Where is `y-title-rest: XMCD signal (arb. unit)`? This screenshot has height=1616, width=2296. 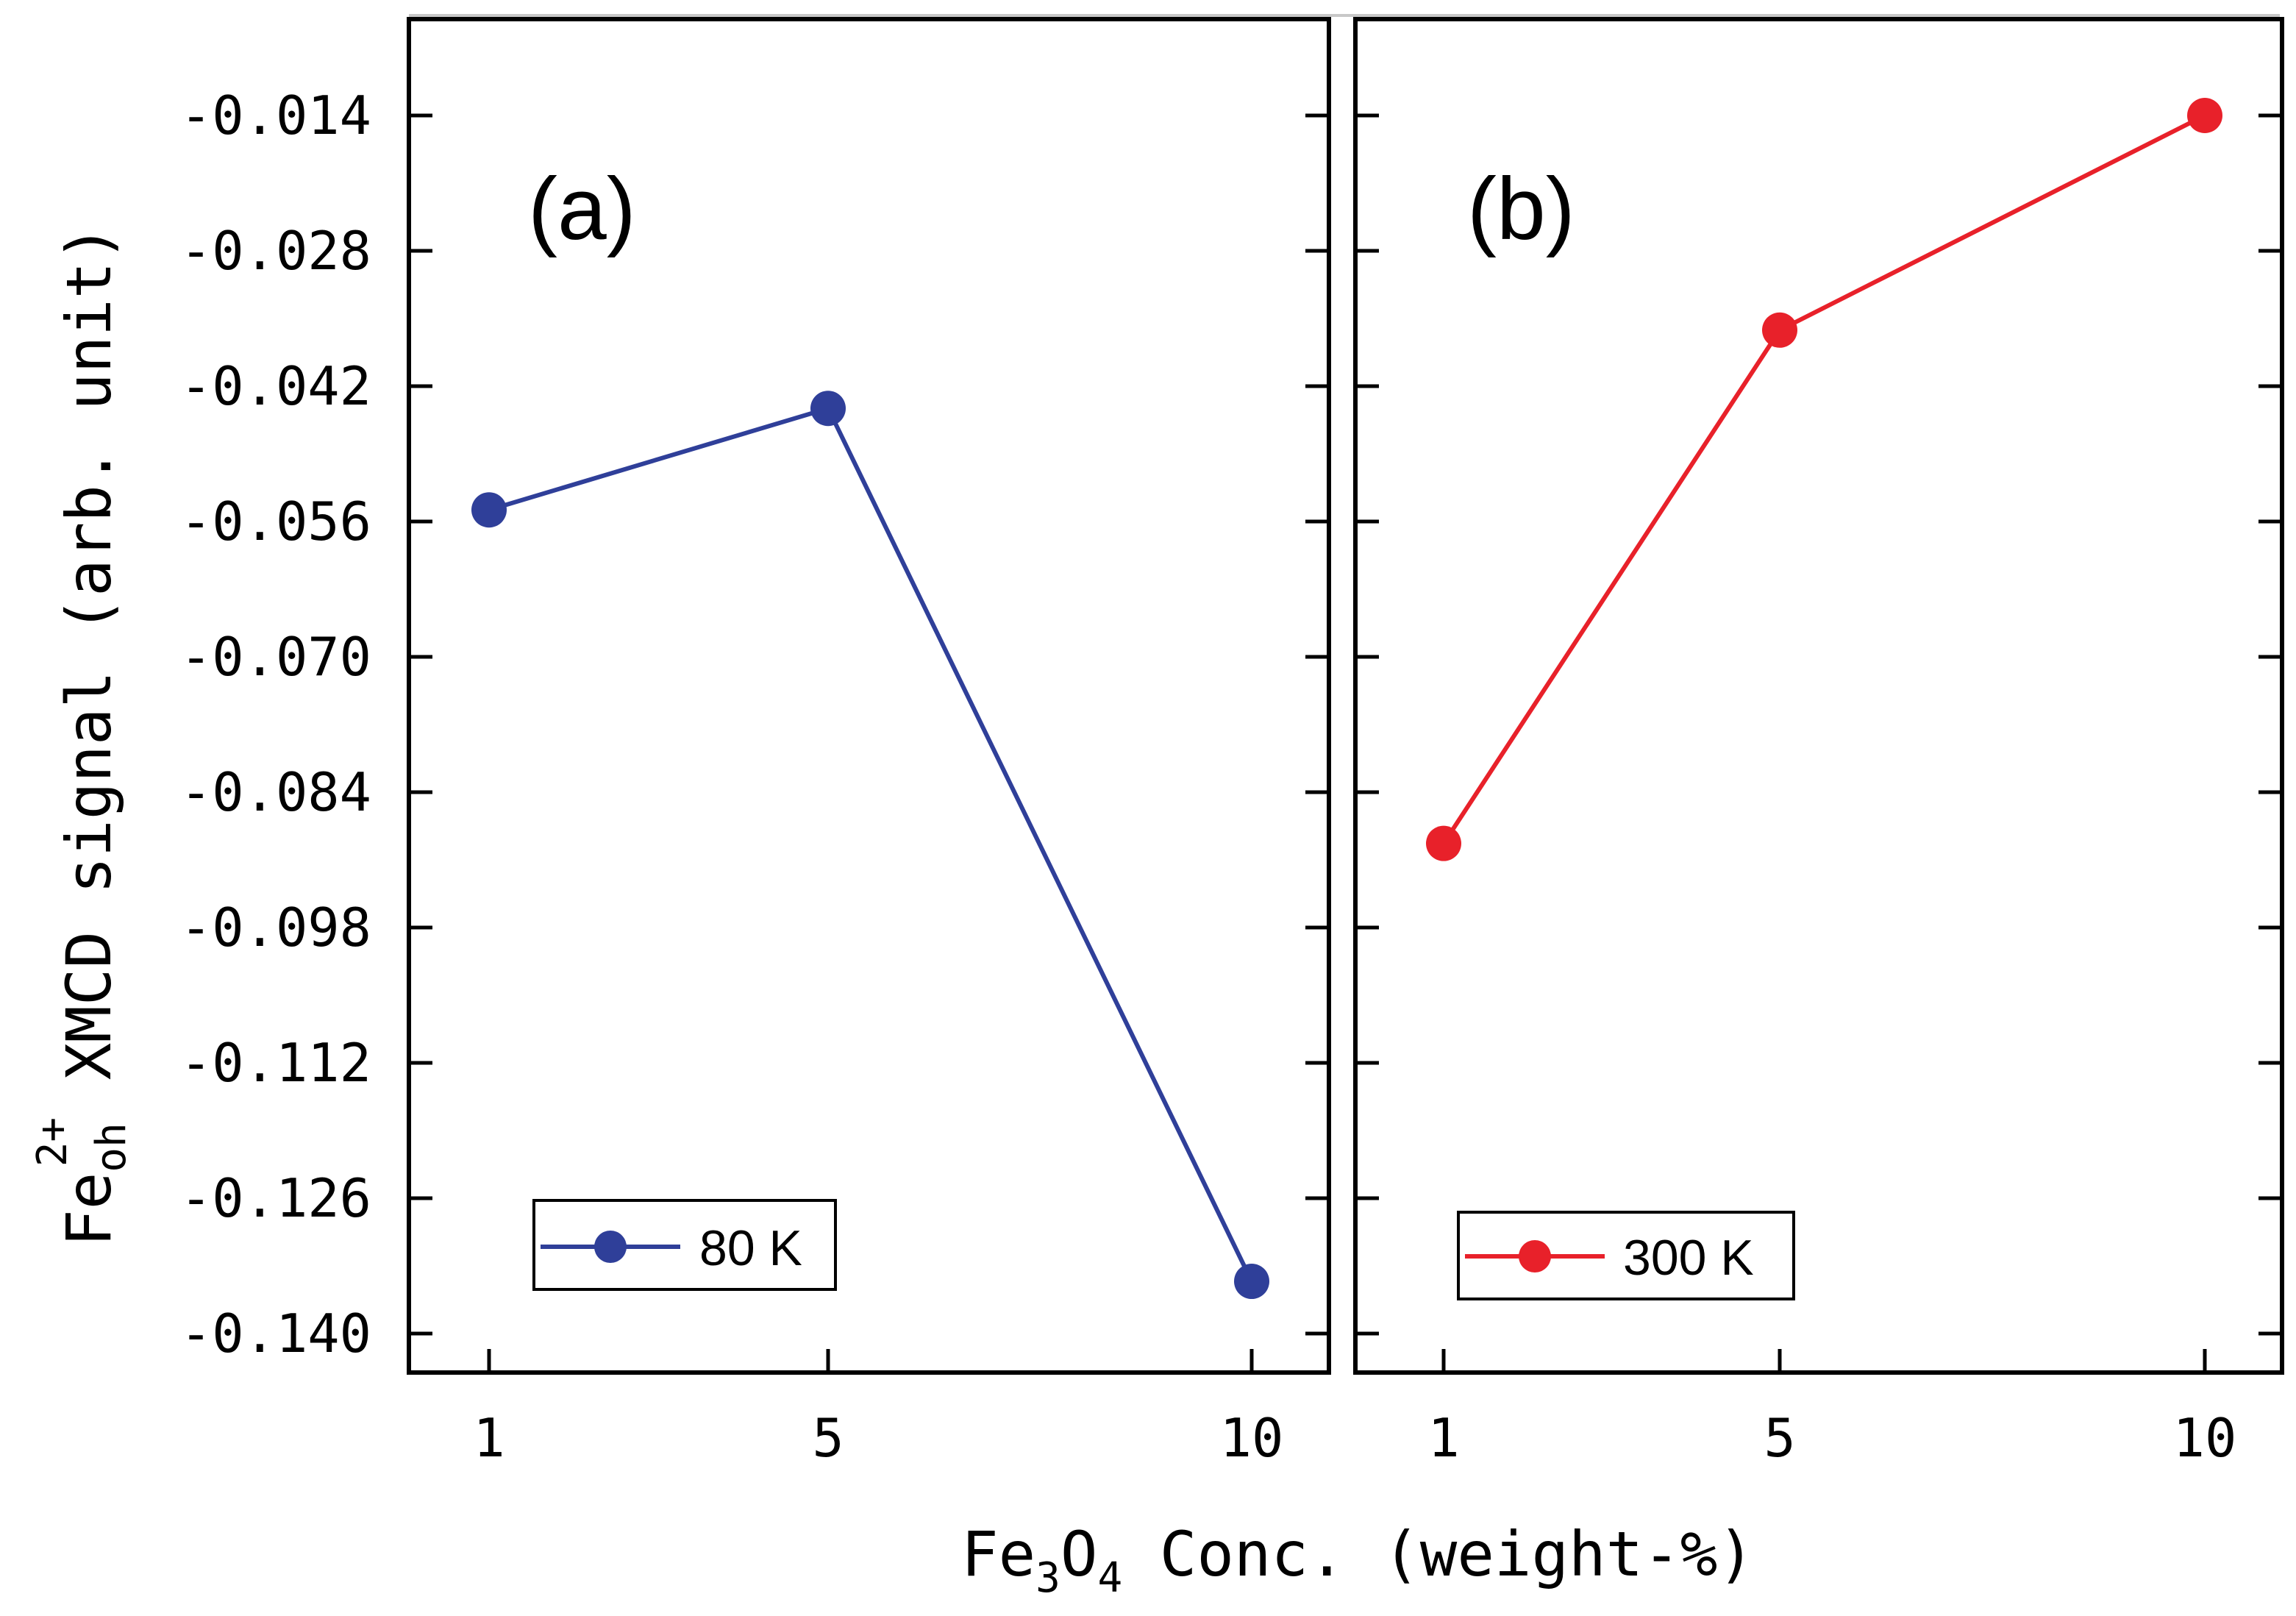 y-title-rest: XMCD signal (arb. unit) is located at coordinates (89, 670).